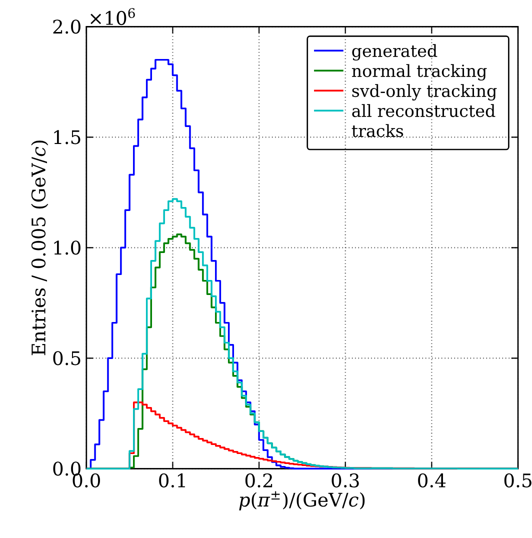  Describe the element at coordinates (67, 247) in the screenshot. I see `y-tick-label: 1.0` at that location.